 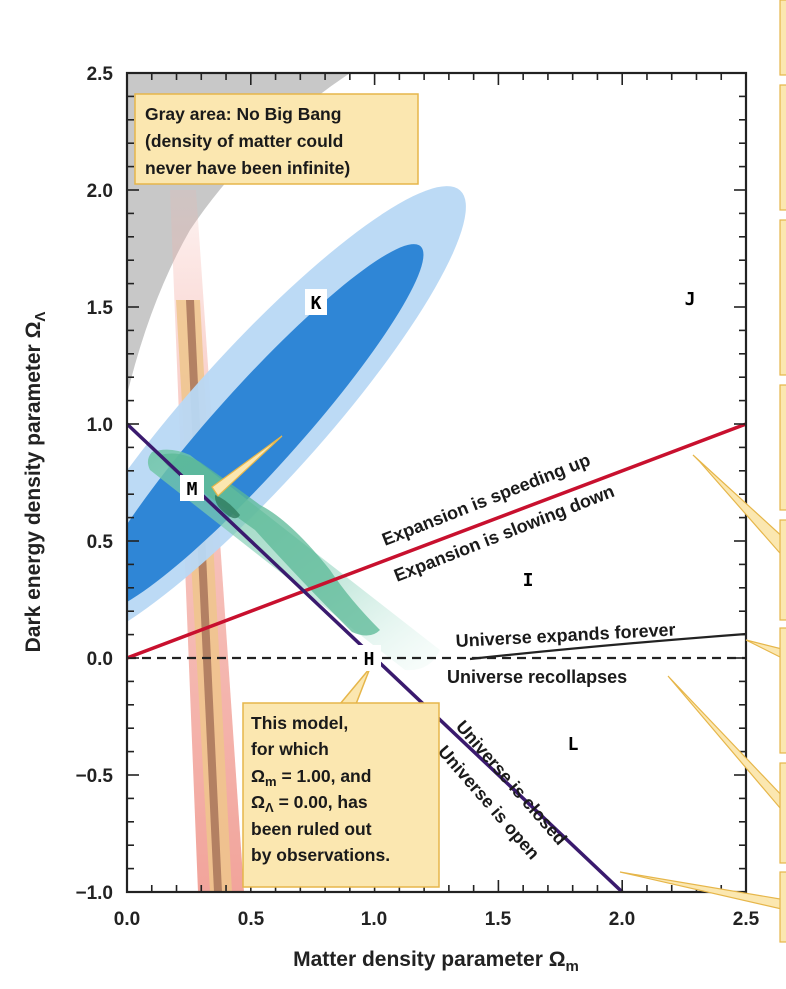 I want to click on x-tick-2: 1.0, so click(x=374, y=919).